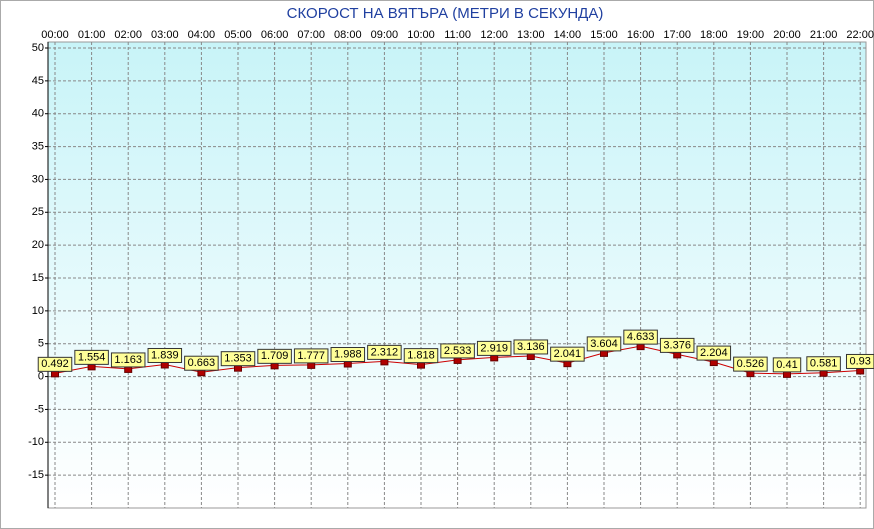  I want to click on y-tick-label: 45, so click(38, 81).